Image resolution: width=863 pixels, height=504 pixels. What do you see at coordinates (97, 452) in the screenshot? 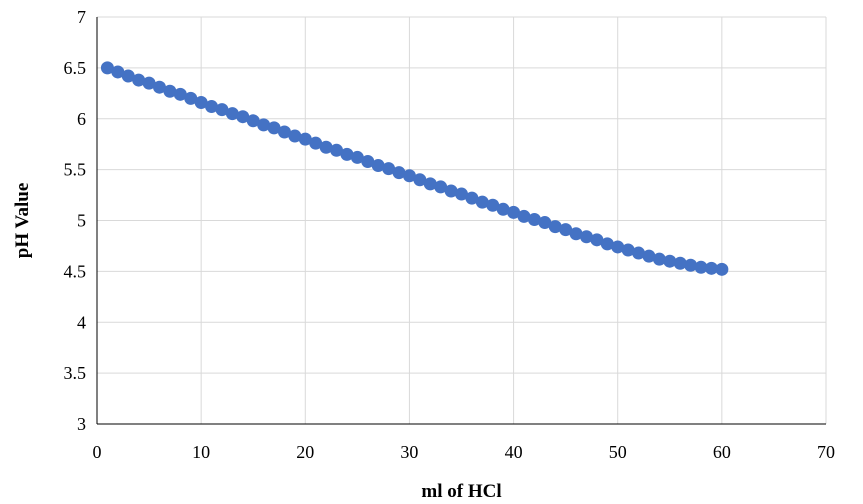
I see `x-tick-label: 0` at bounding box center [97, 452].